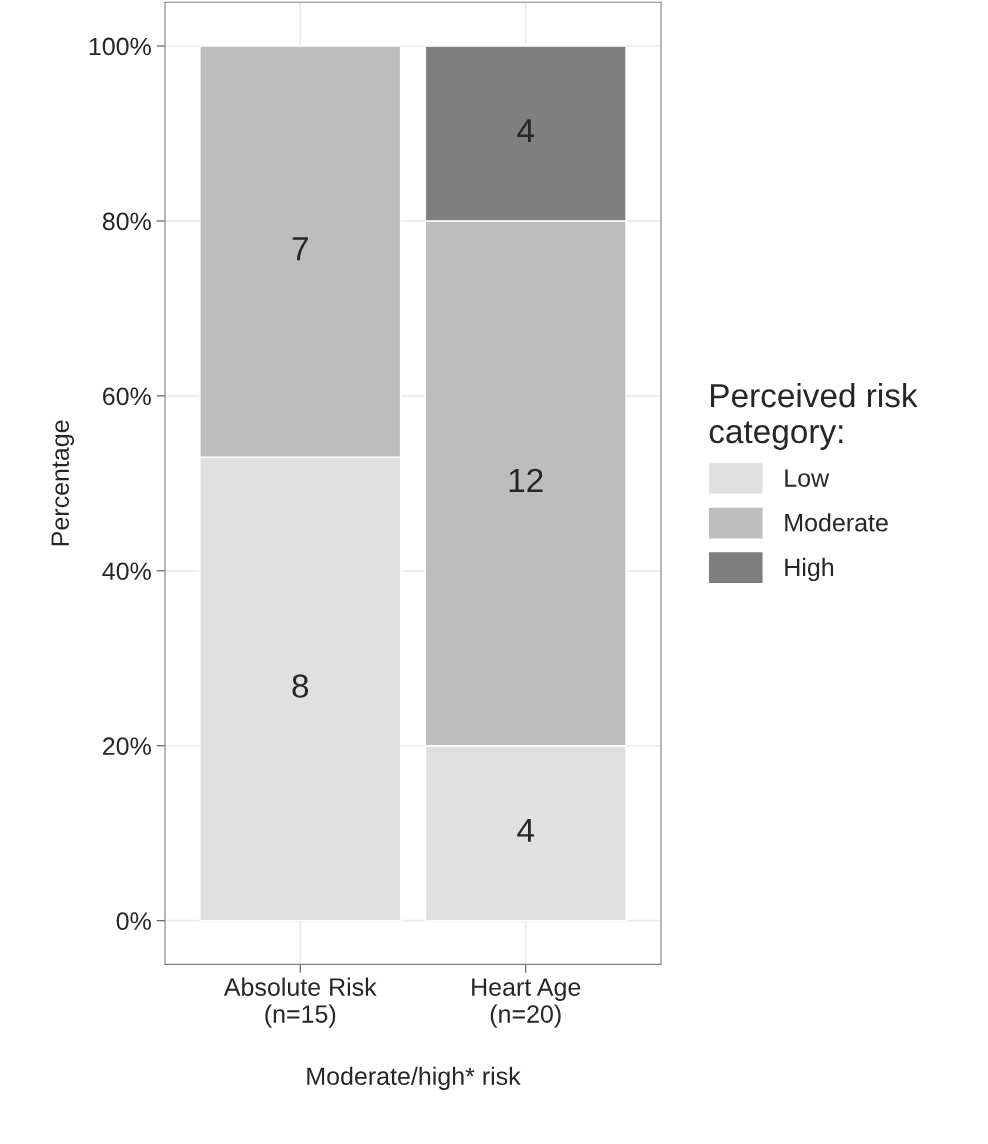  I want to click on x-axis-title: Moderate/high* risk, so click(414, 1078).